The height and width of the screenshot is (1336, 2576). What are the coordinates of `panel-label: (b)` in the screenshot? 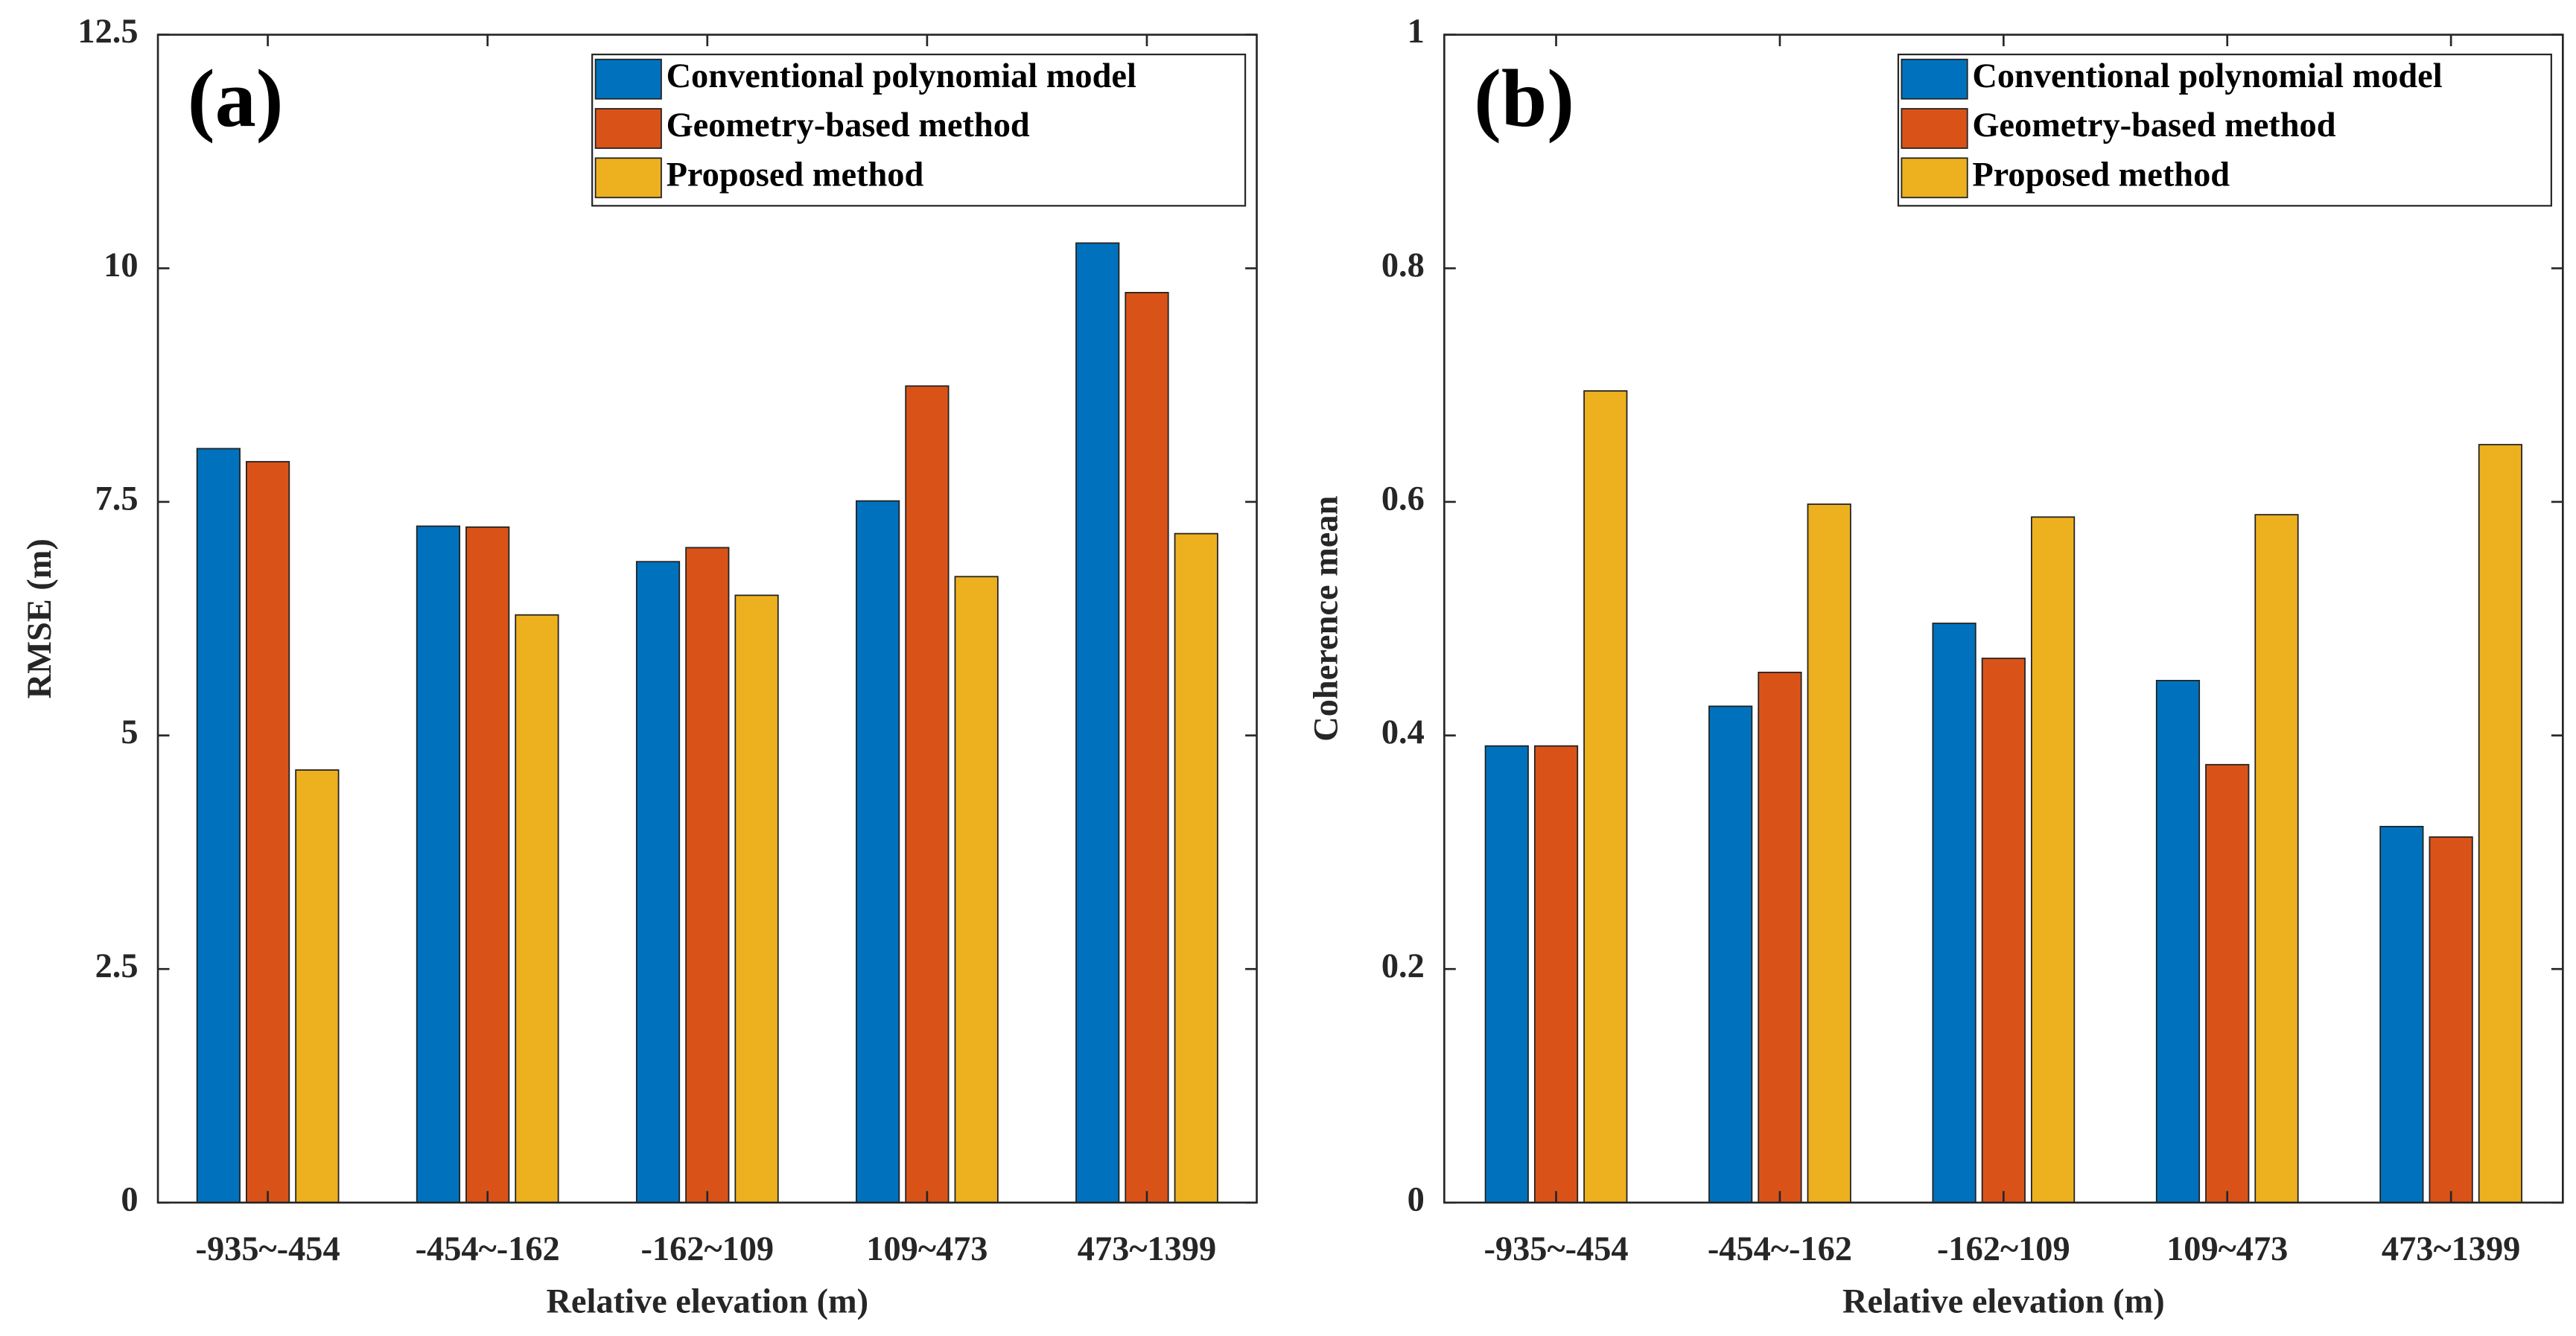 It's located at (1524, 98).